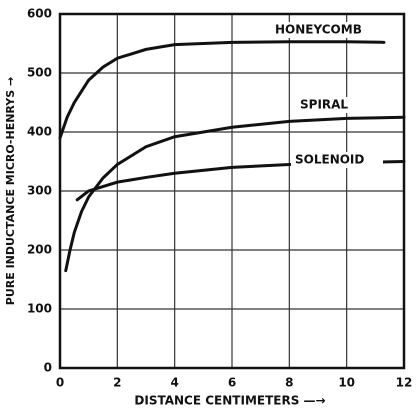 This screenshot has height=410, width=418. I want to click on x-tick-label: 10, so click(346, 383).